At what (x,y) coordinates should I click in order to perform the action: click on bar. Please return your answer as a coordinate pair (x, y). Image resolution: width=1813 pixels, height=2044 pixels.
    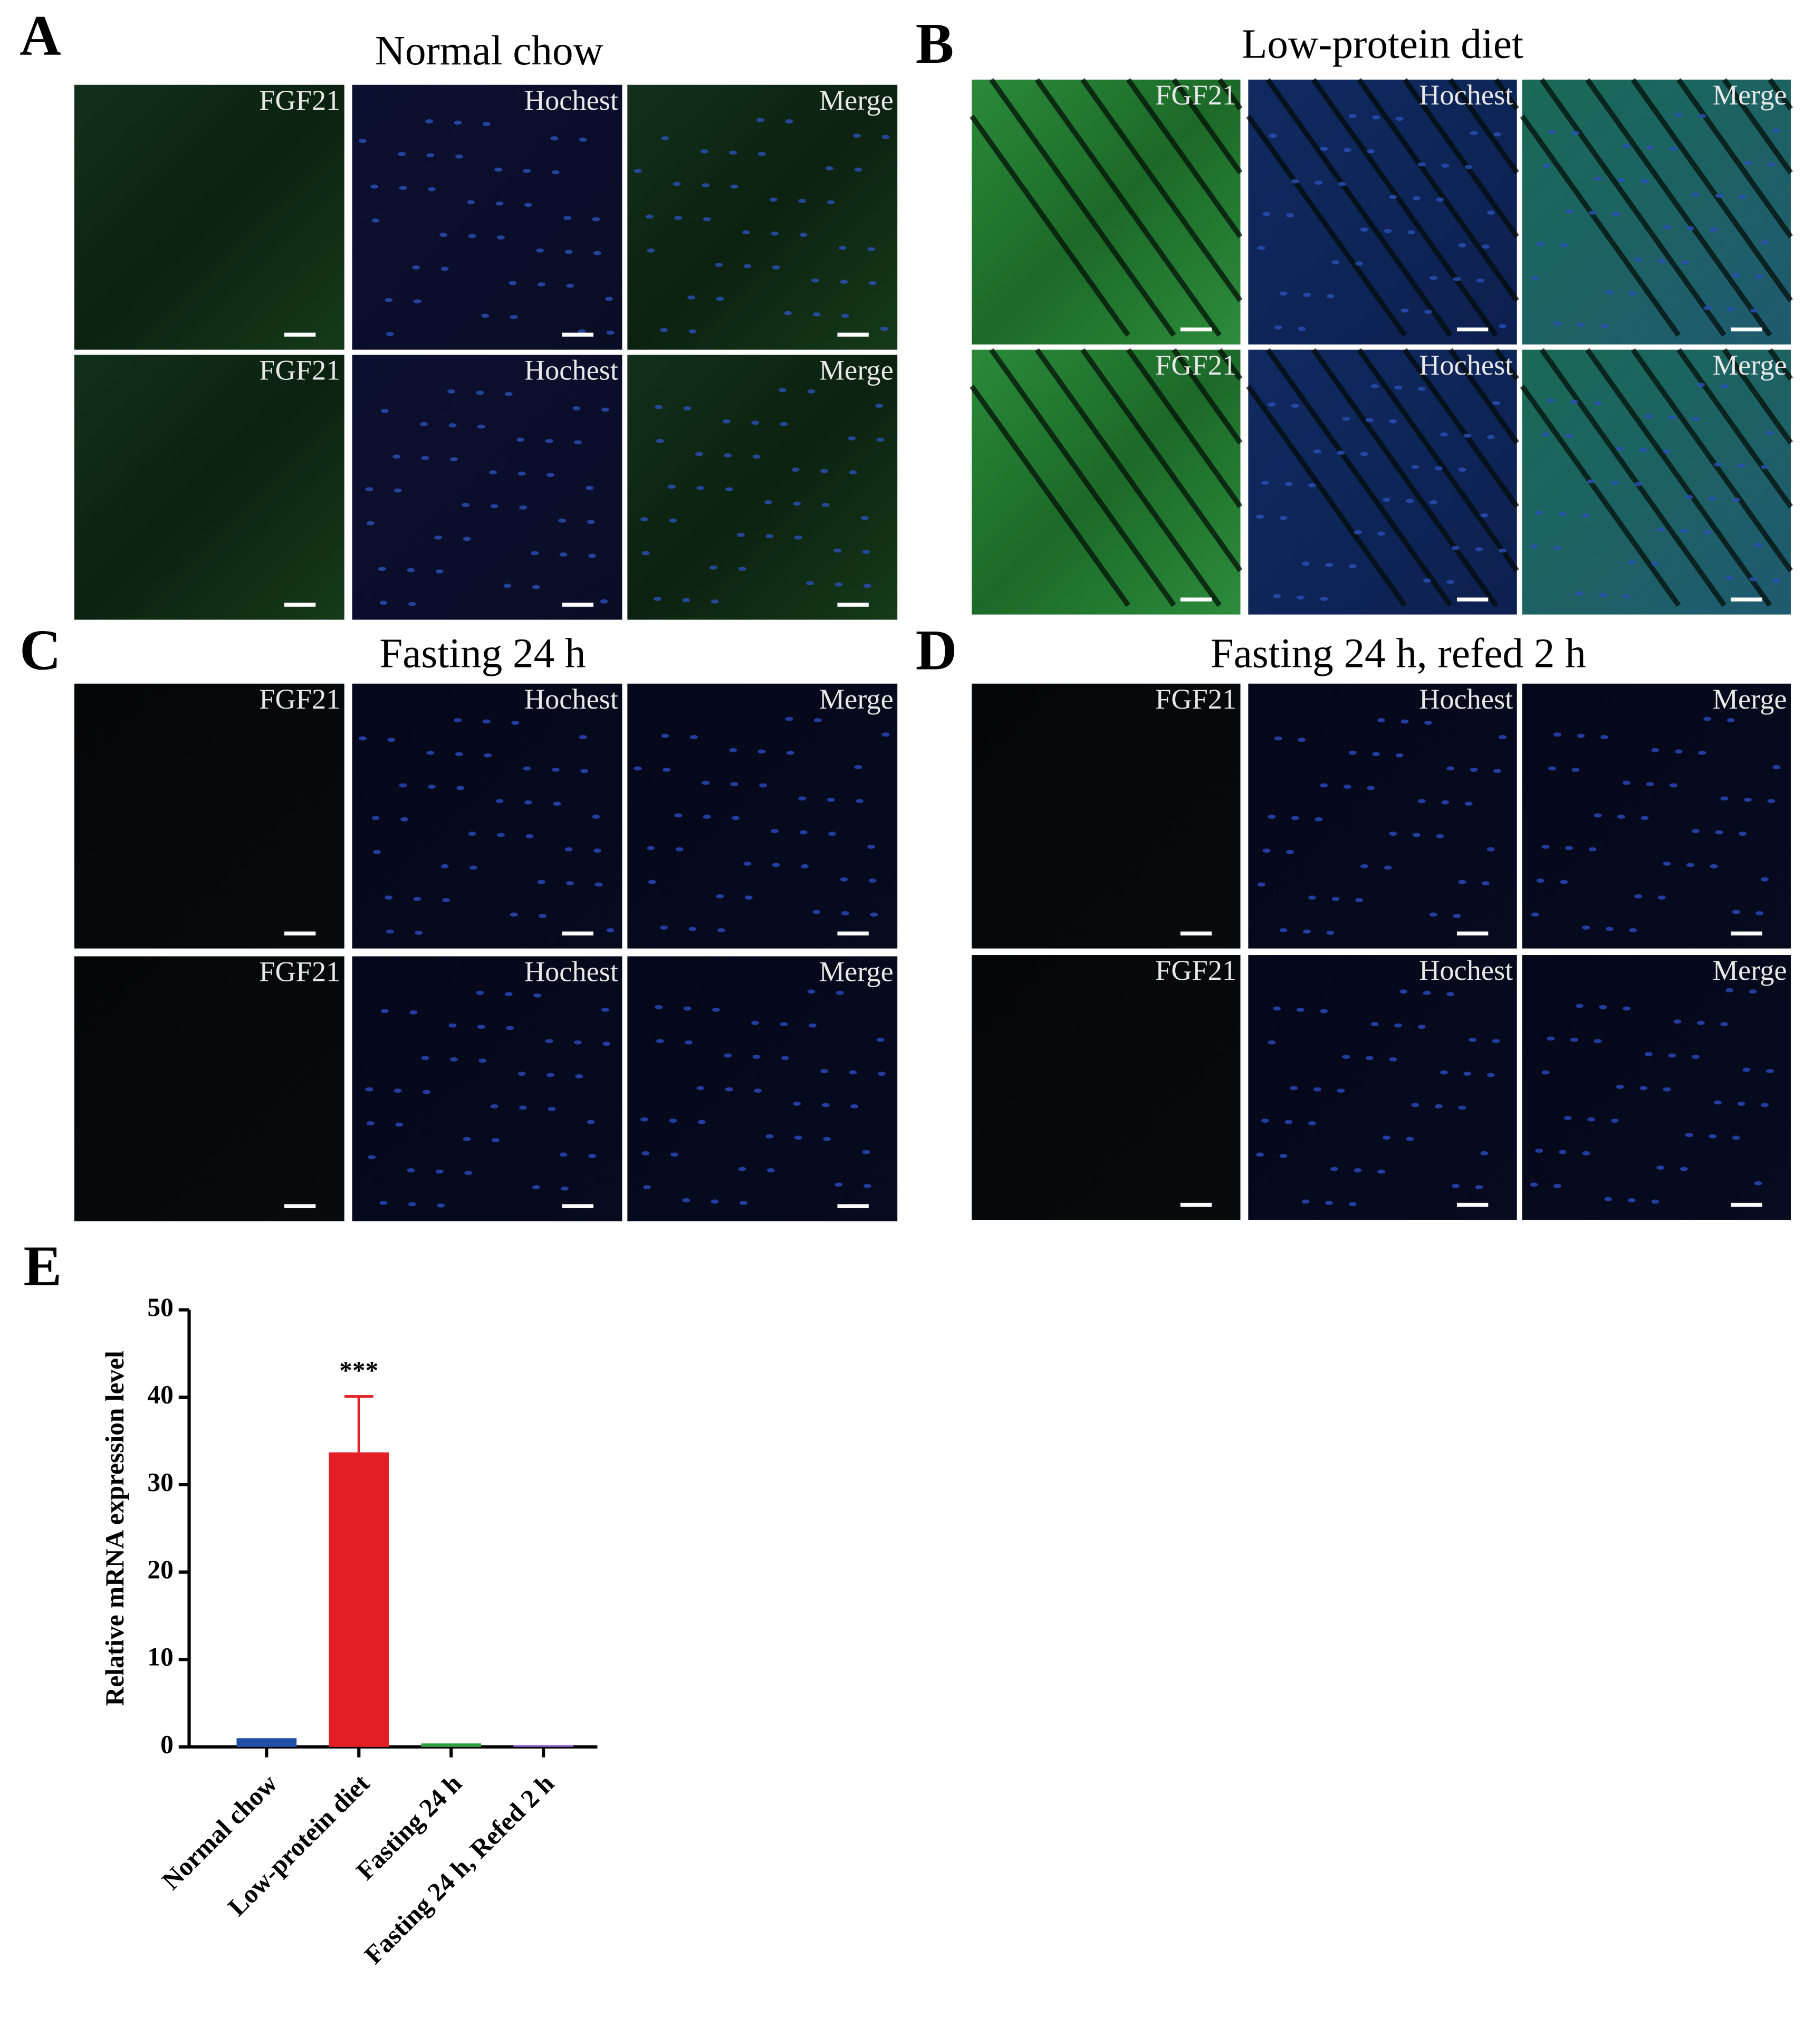
    Looking at the image, I should click on (267, 1742).